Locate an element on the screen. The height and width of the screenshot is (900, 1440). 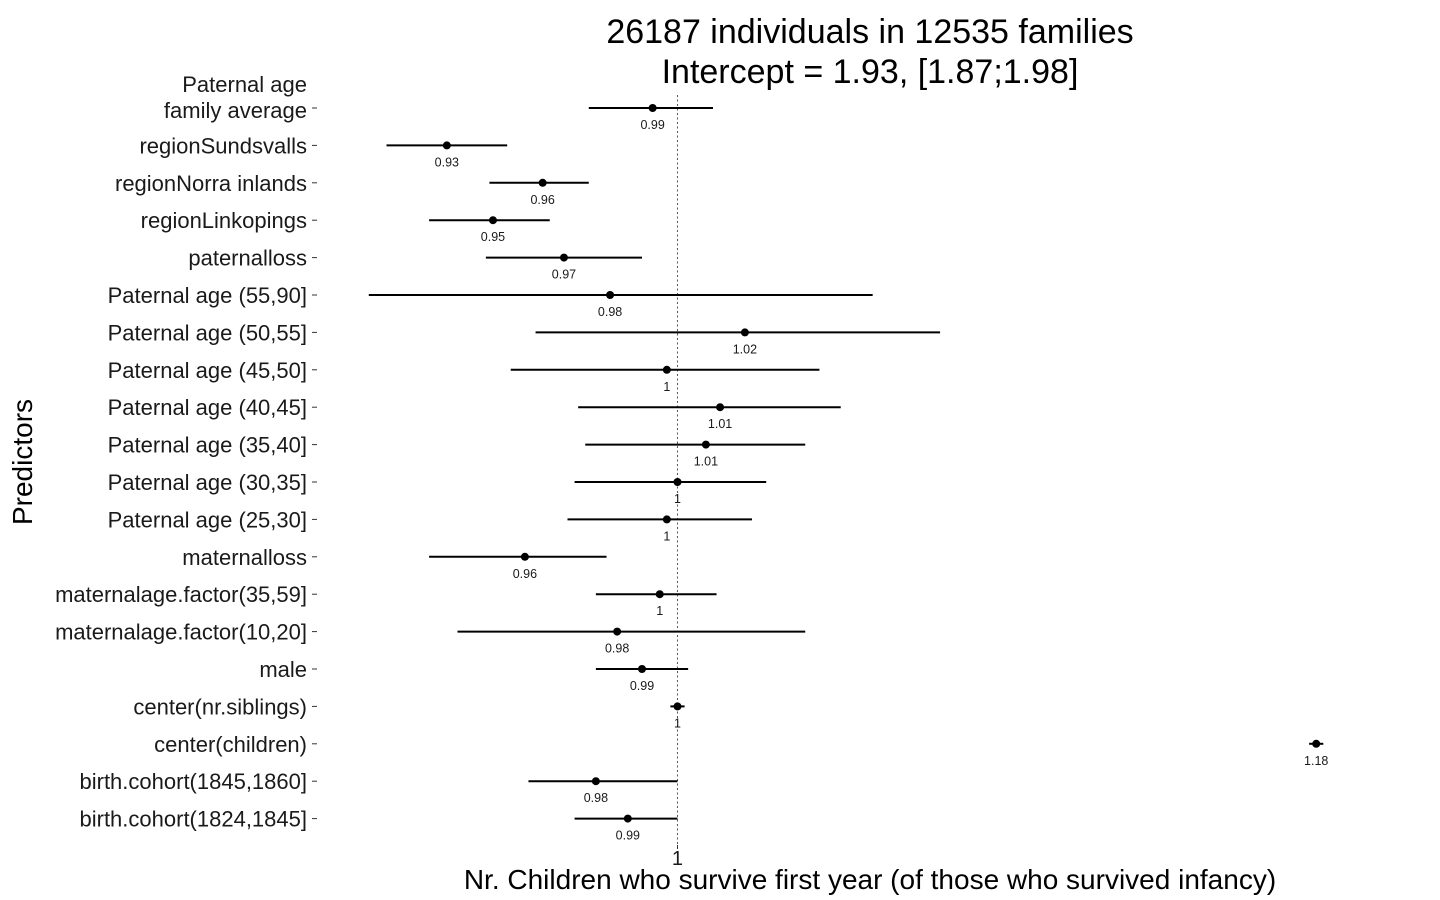
predictor-label: Paternal age (50,55] is located at coordinates (207, 332).